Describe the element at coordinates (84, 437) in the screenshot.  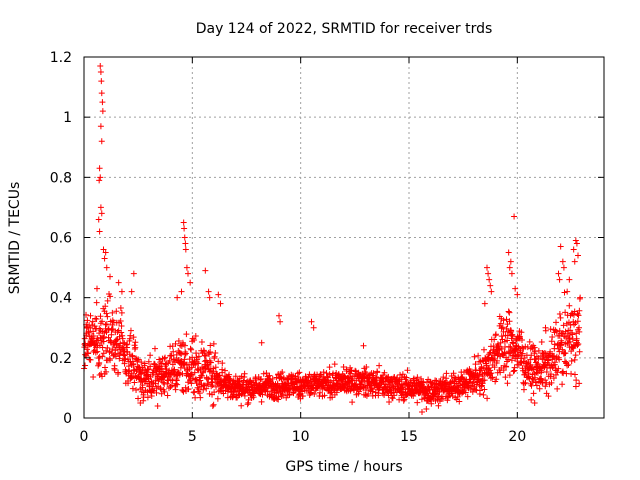
I see `x-tick-label: 0` at that location.